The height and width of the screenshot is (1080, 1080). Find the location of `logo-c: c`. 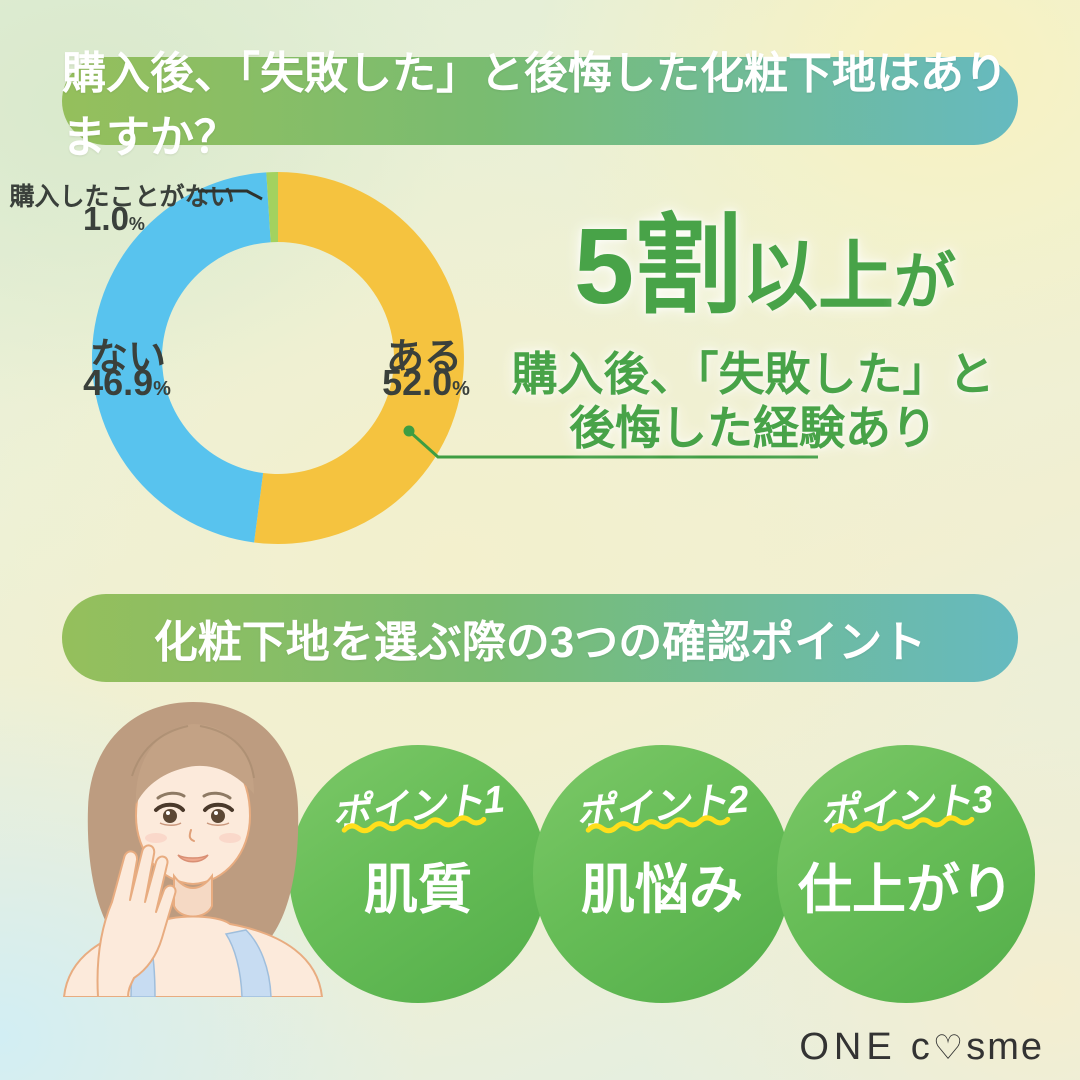

logo-c: c is located at coordinates (921, 1047).